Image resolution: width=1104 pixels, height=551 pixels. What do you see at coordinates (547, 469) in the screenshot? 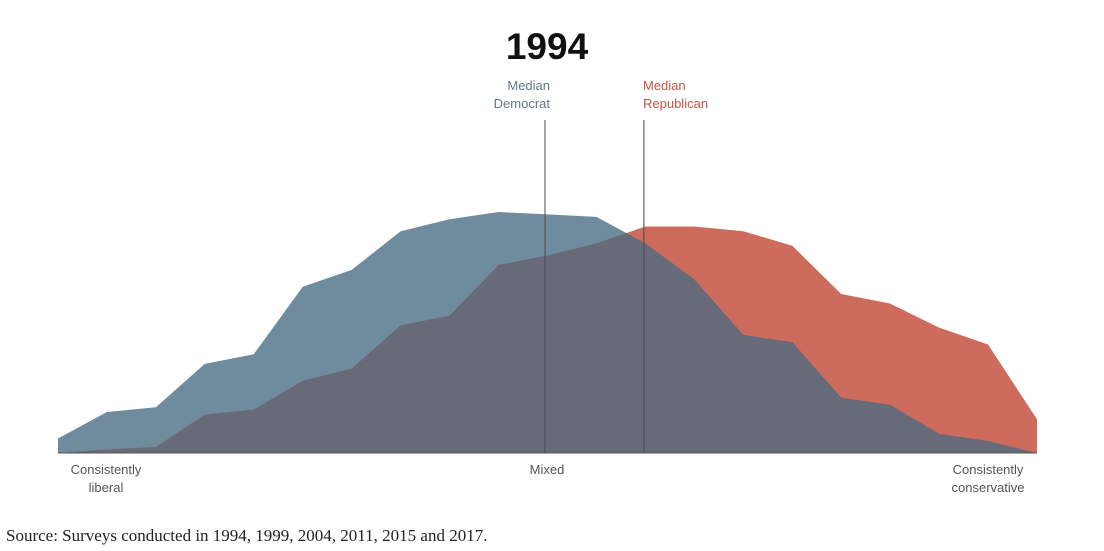
I see `x-axis-label-mid: Mixed` at bounding box center [547, 469].